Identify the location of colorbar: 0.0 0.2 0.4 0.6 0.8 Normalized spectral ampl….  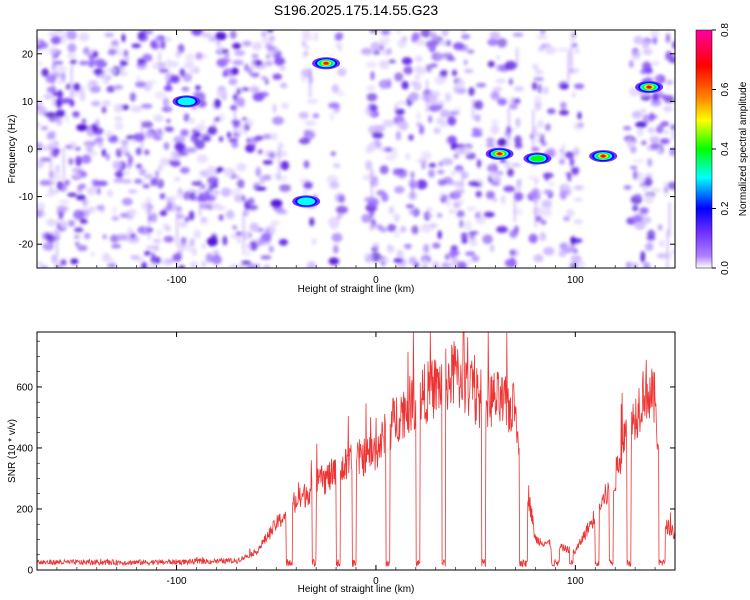
(722, 149).